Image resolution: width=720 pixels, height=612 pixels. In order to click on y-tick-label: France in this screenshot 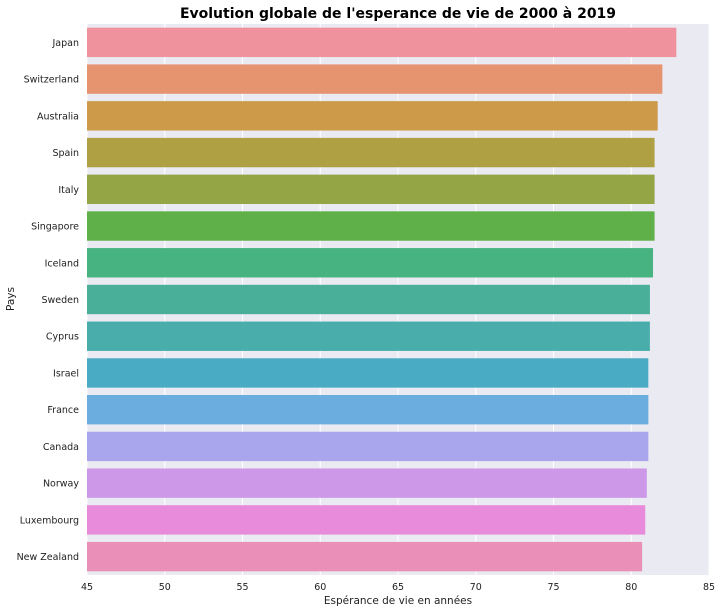, I will do `click(63, 410)`.